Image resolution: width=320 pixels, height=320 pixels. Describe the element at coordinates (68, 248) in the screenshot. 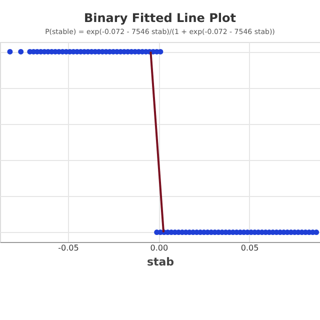

I see `x-tick-label: -0.05` at that location.